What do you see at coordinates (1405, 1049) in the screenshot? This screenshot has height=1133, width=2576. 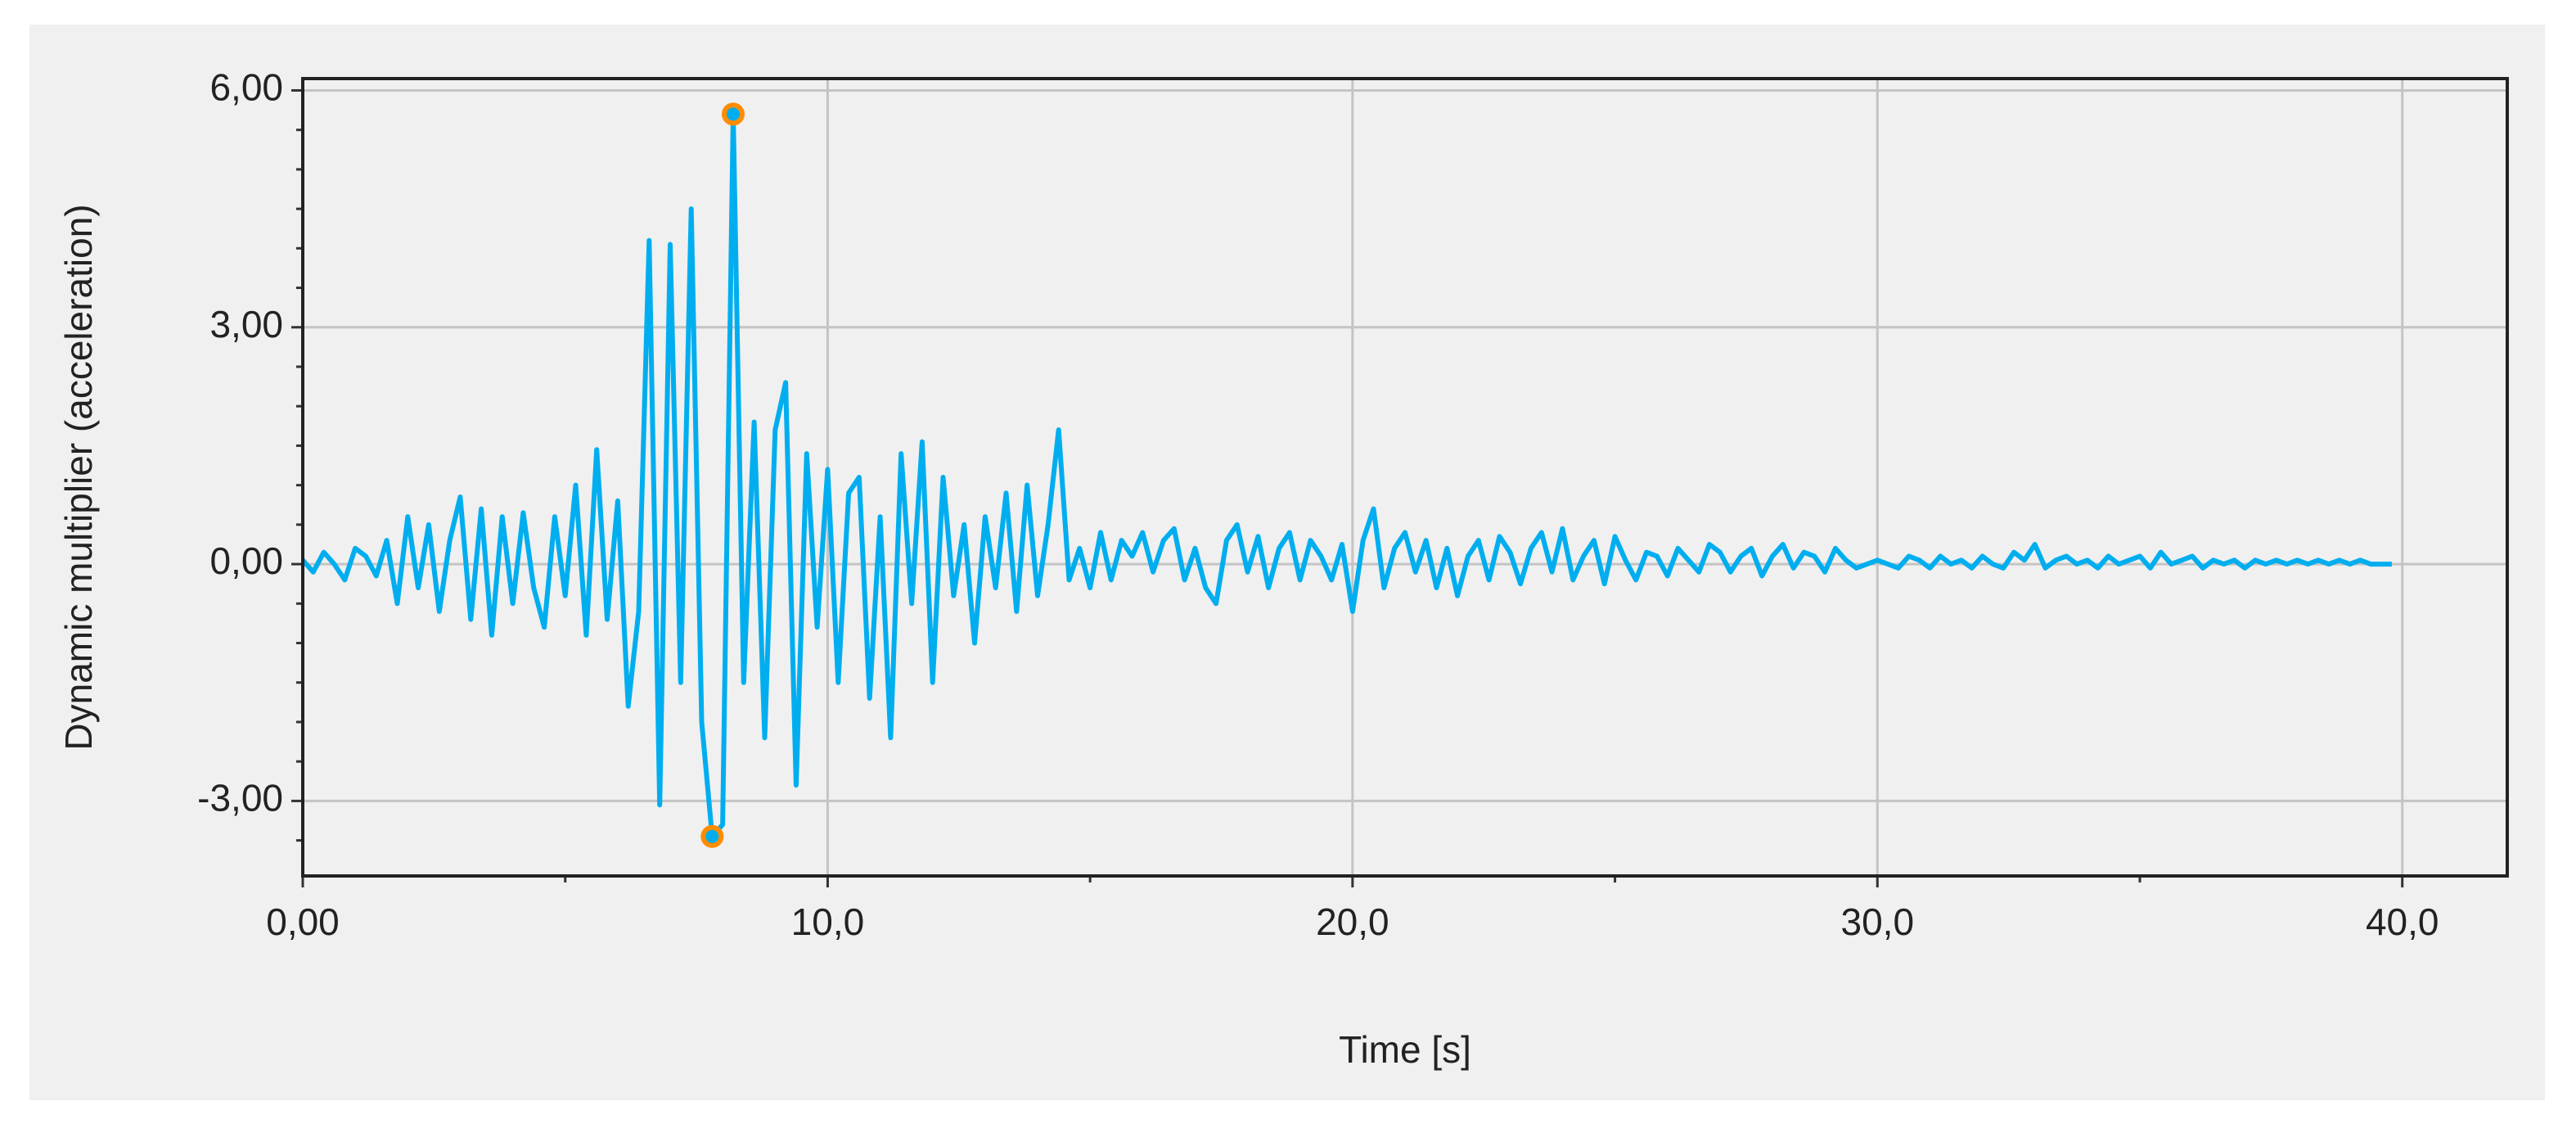 I see `x-axis-title: Time [s]` at bounding box center [1405, 1049].